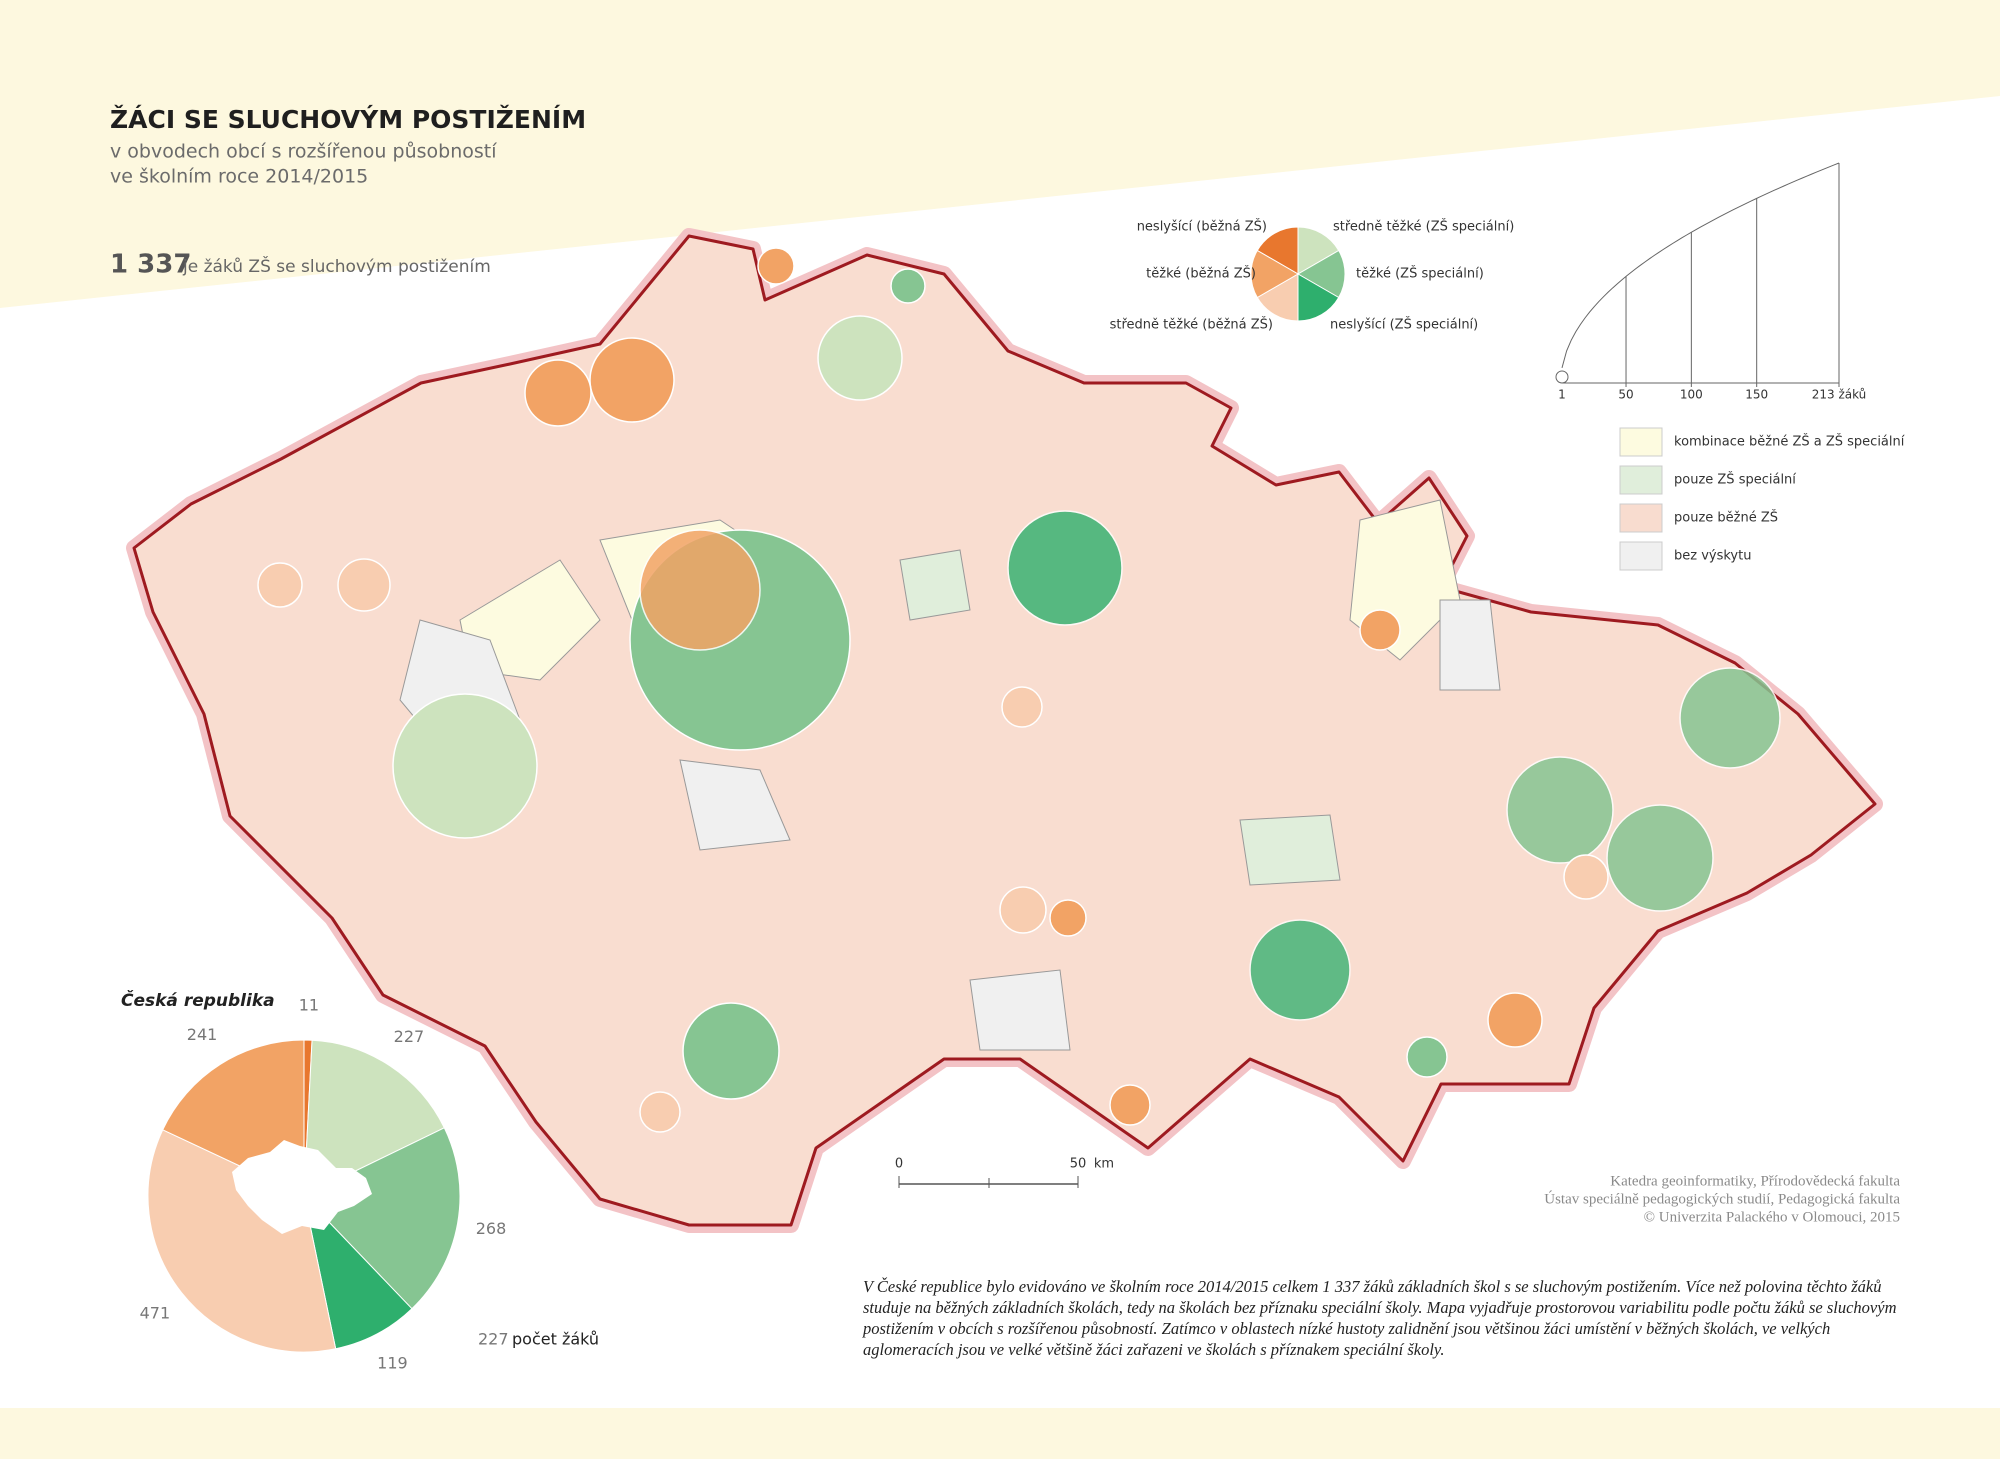 The image size is (2000, 1459). I want to click on pie-value-label: 119, so click(392, 1363).